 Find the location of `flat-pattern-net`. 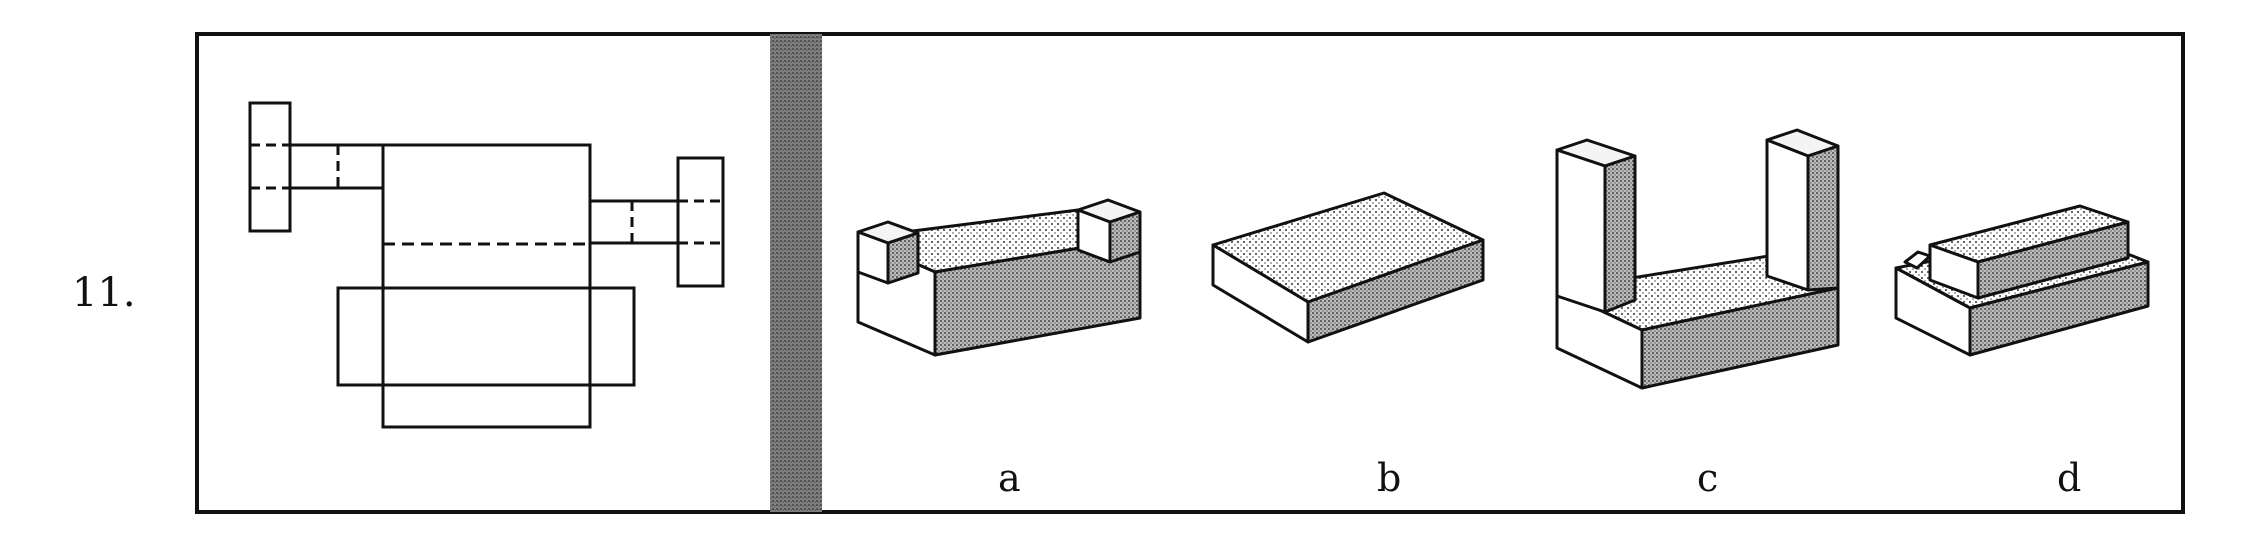

flat-pattern-net is located at coordinates (486, 265).